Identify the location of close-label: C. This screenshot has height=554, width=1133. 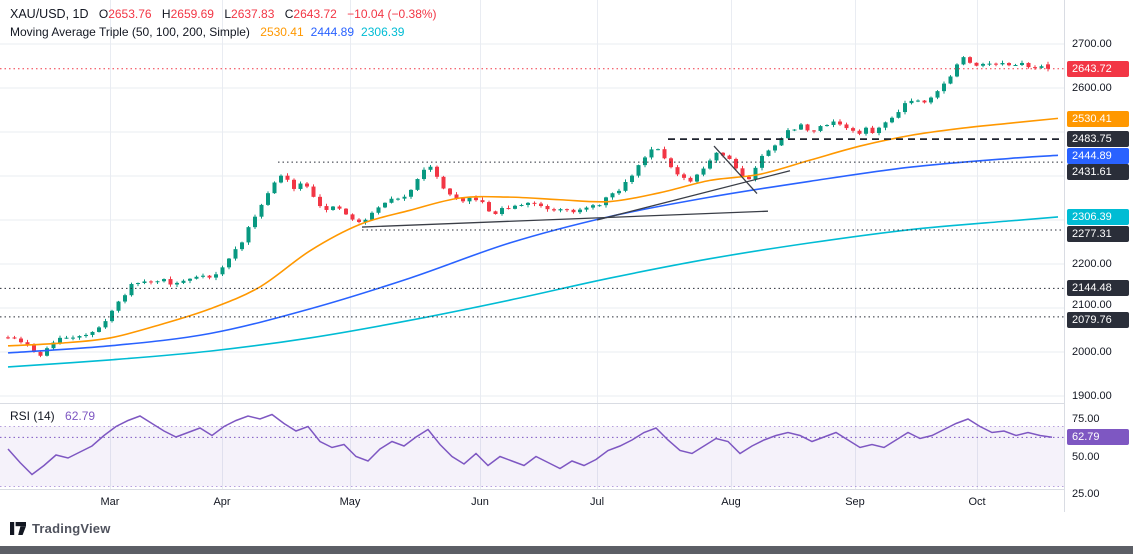
(289, 14).